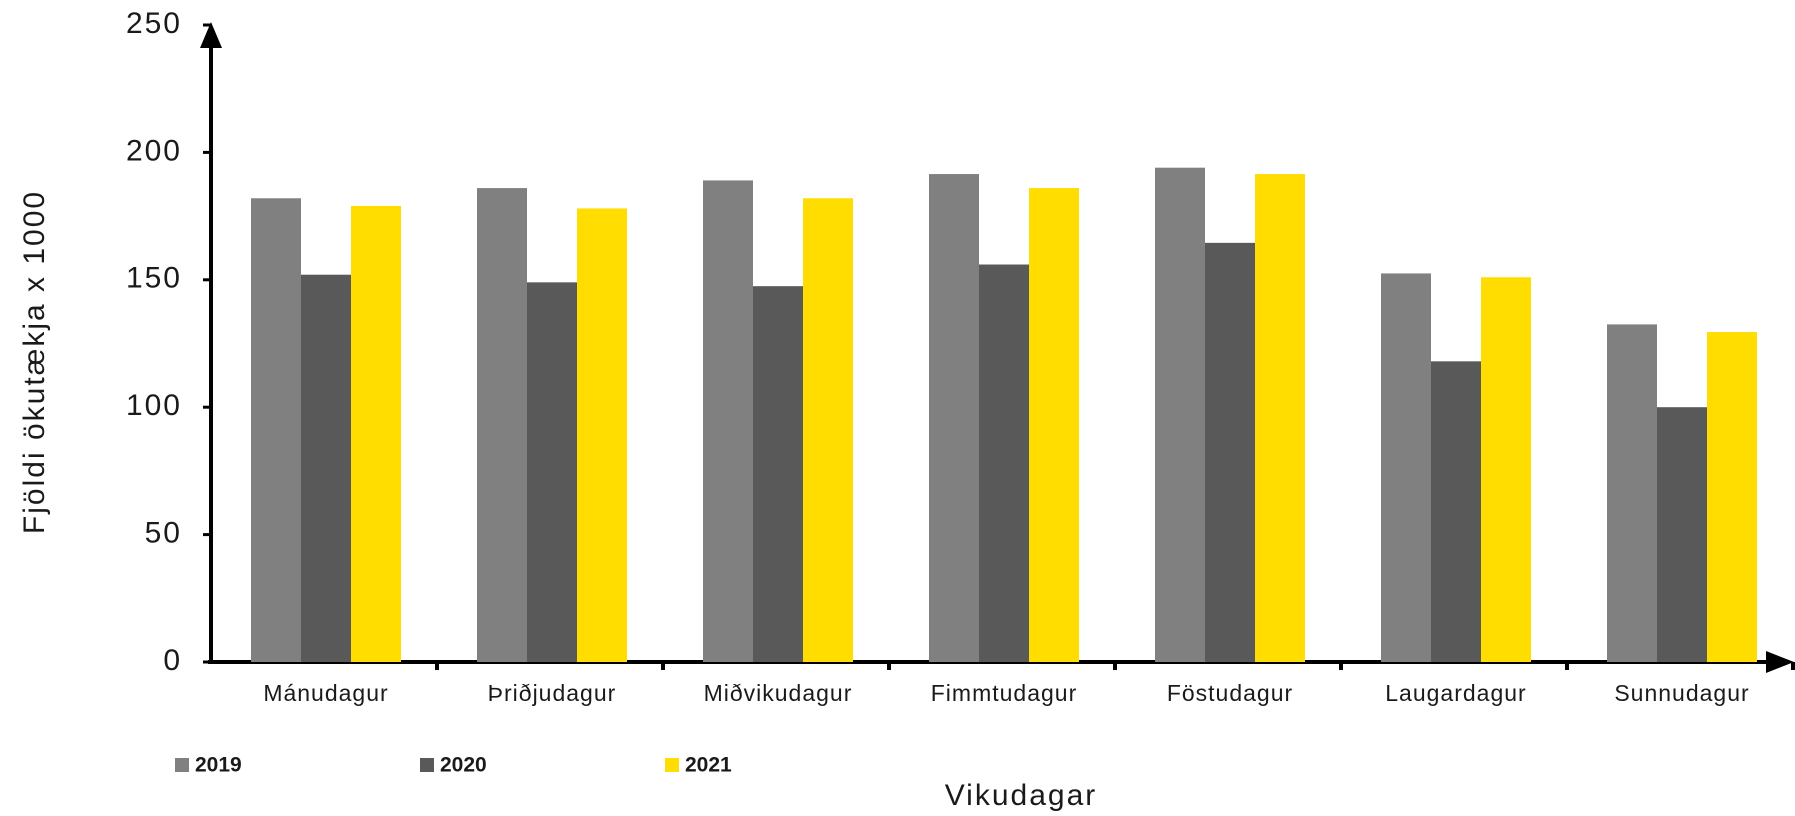  Describe the element at coordinates (1681, 693) in the screenshot. I see `x-tick-label: Sunnudagur` at that location.